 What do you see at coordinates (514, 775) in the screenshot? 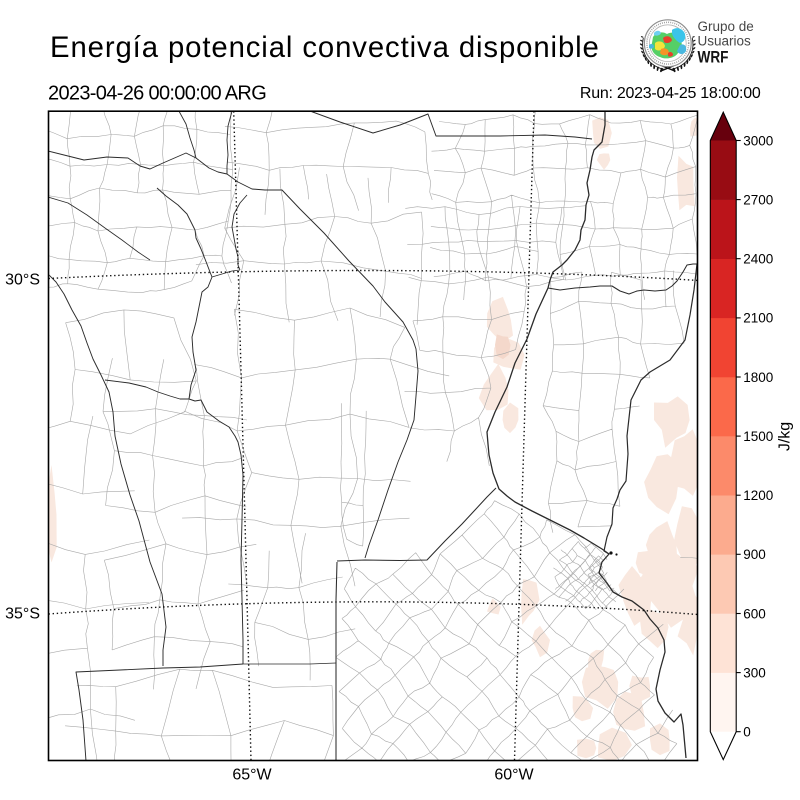
I see `svg-text: 60°W` at bounding box center [514, 775].